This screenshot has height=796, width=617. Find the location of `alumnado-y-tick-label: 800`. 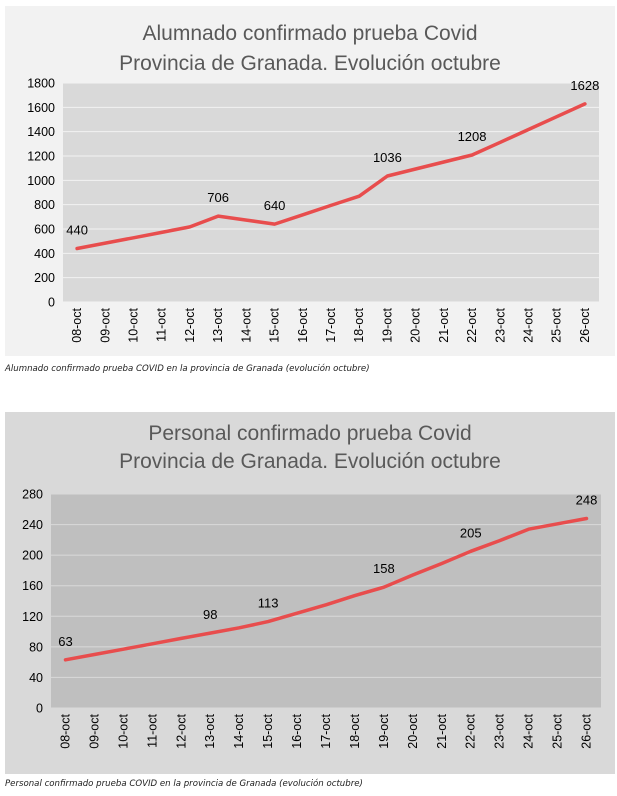

alumnado-y-tick-label: 800 is located at coordinates (44, 205).